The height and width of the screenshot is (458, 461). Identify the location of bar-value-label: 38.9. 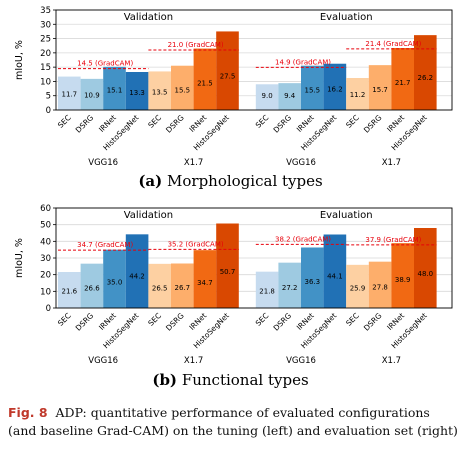
(403, 280).